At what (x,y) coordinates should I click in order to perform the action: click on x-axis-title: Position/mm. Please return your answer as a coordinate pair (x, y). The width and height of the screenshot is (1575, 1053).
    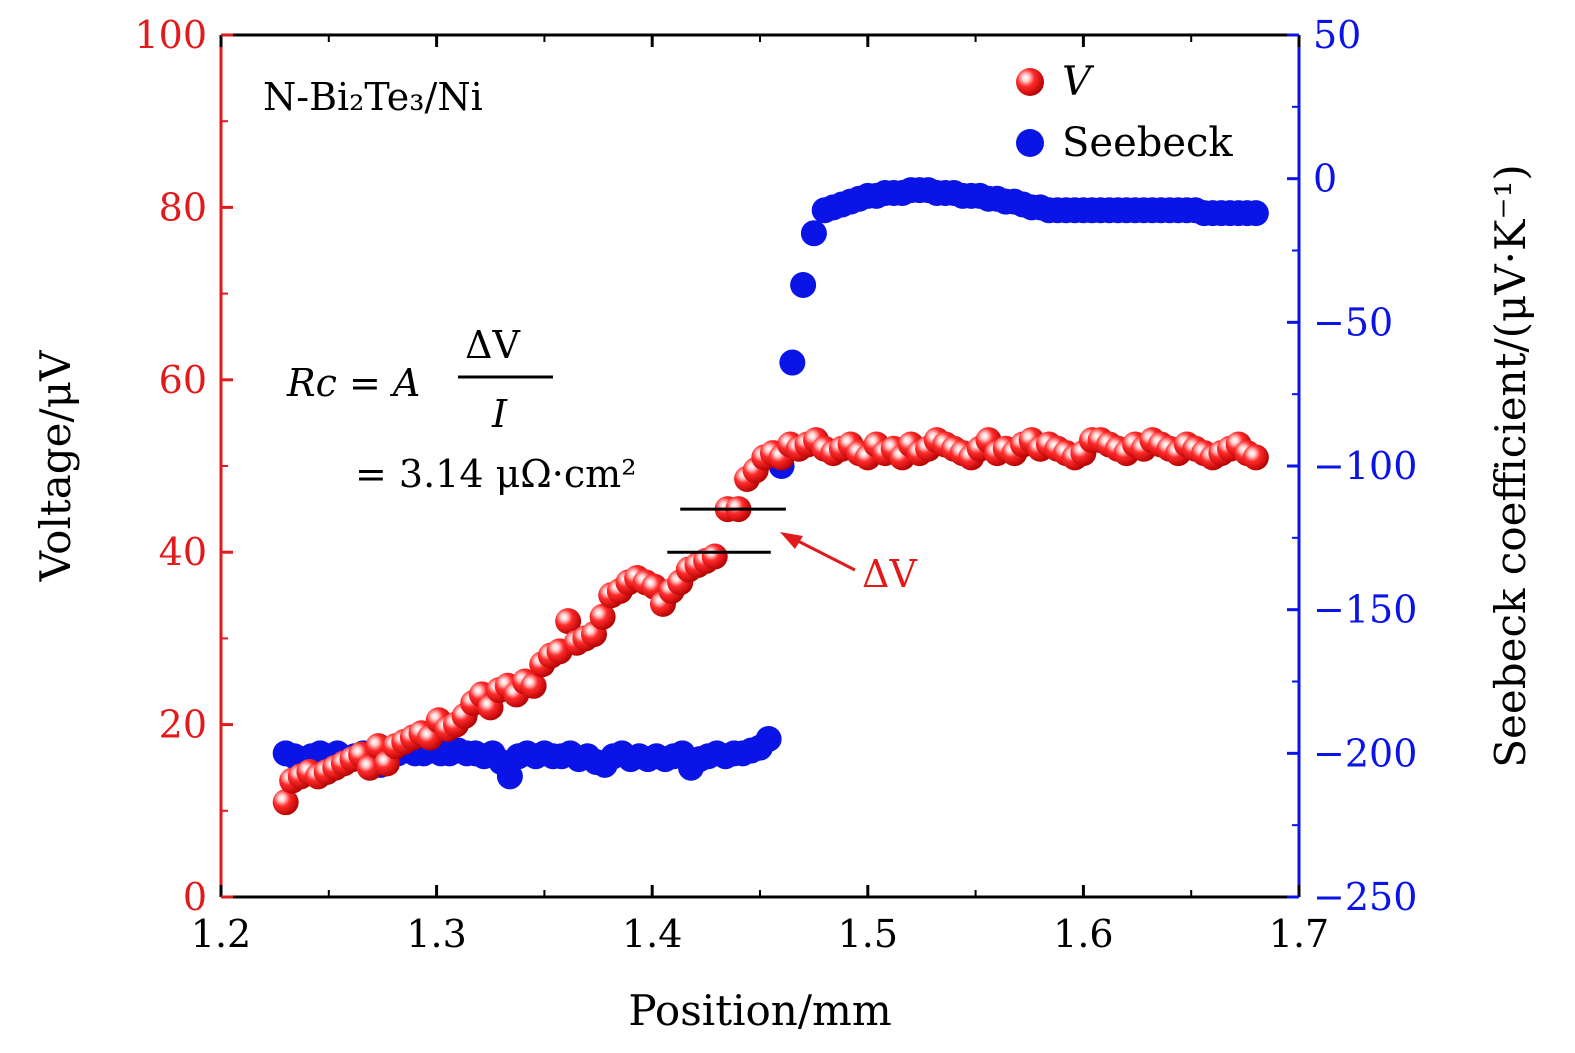
    Looking at the image, I should click on (759, 1010).